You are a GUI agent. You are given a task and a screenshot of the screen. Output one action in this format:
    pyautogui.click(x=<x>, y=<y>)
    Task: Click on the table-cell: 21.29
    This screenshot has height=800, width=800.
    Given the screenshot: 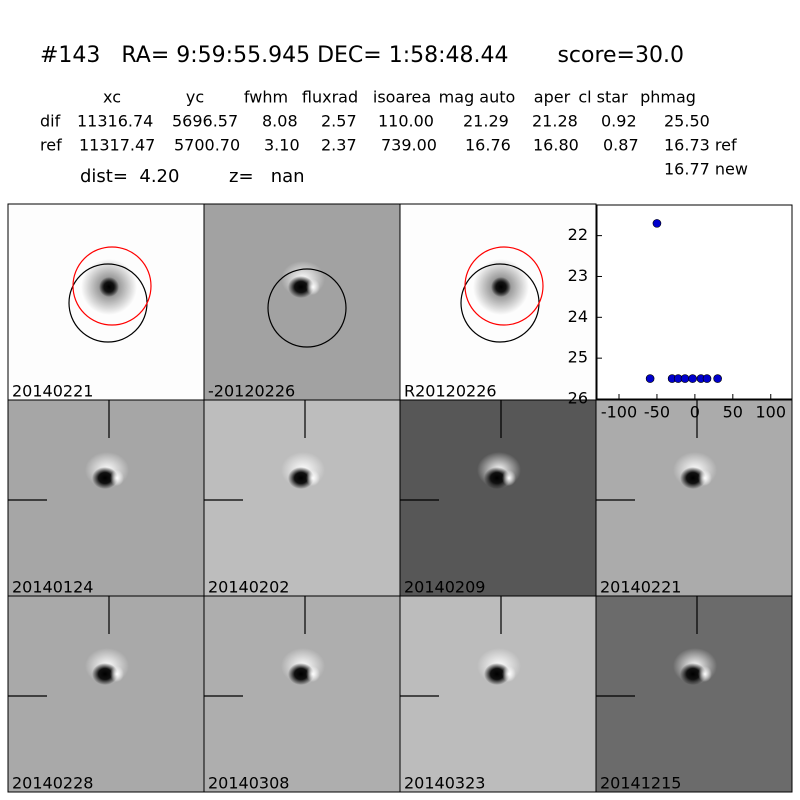 What is the action you would take?
    pyautogui.click(x=486, y=121)
    